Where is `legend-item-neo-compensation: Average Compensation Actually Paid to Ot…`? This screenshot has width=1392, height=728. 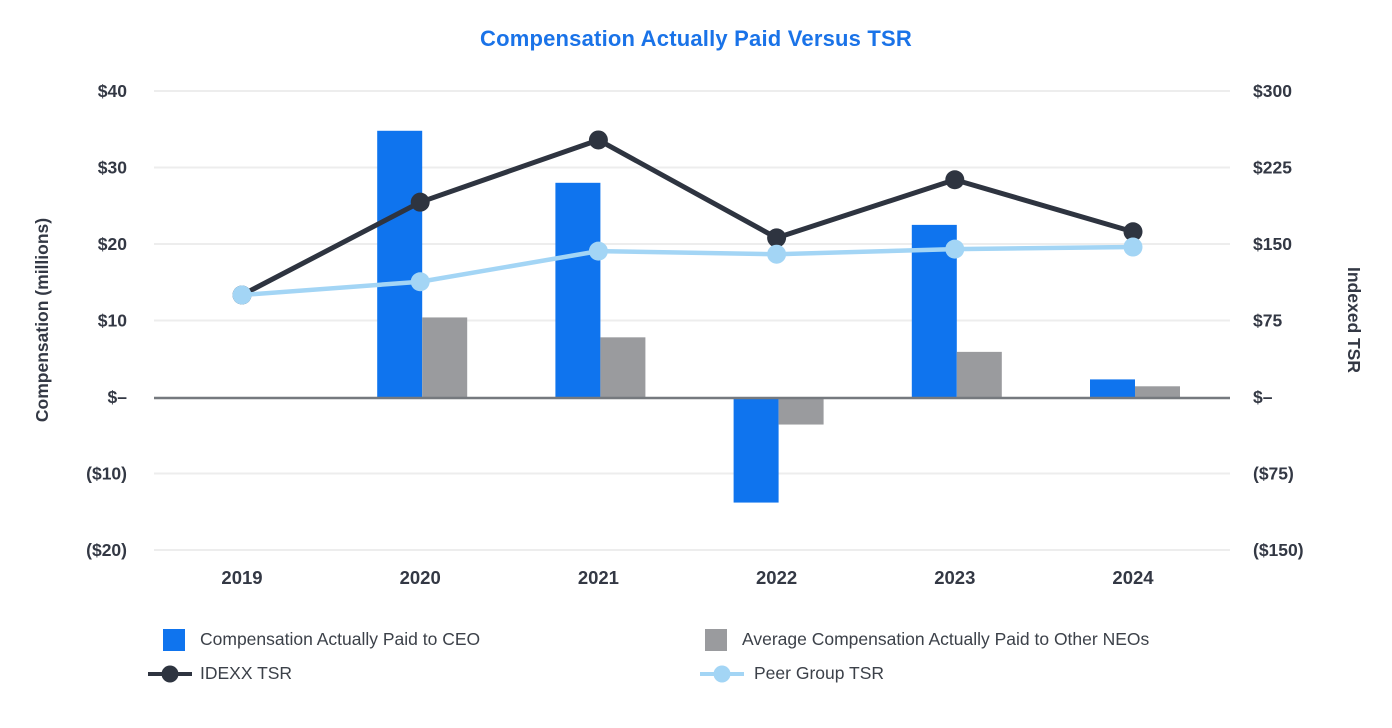
legend-item-neo-compensation: Average Compensation Actually Paid to Ot… is located at coordinates (1009, 639).